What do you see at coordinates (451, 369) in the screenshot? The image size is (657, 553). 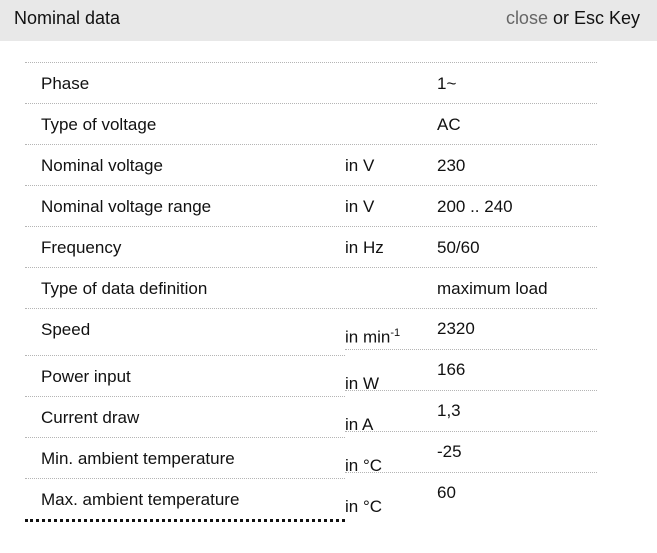 I see `row-value: 166` at bounding box center [451, 369].